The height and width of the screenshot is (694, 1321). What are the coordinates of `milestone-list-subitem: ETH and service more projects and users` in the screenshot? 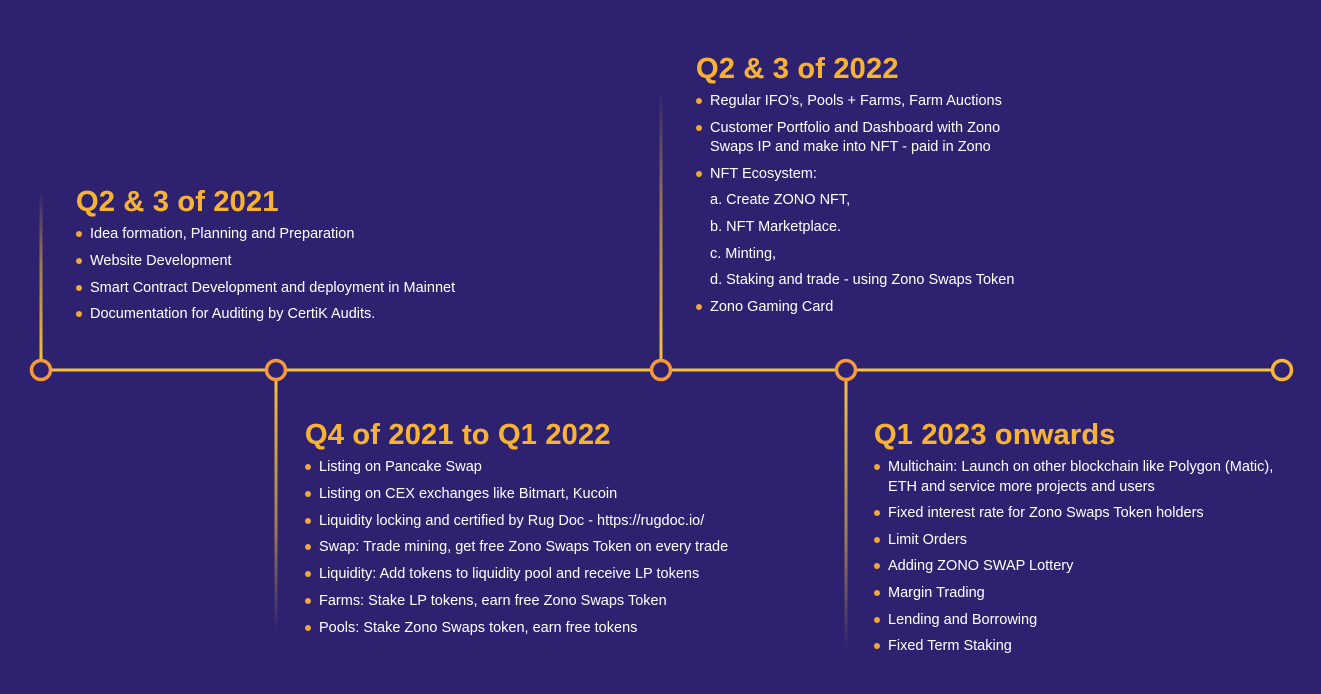 It's located at (1021, 486).